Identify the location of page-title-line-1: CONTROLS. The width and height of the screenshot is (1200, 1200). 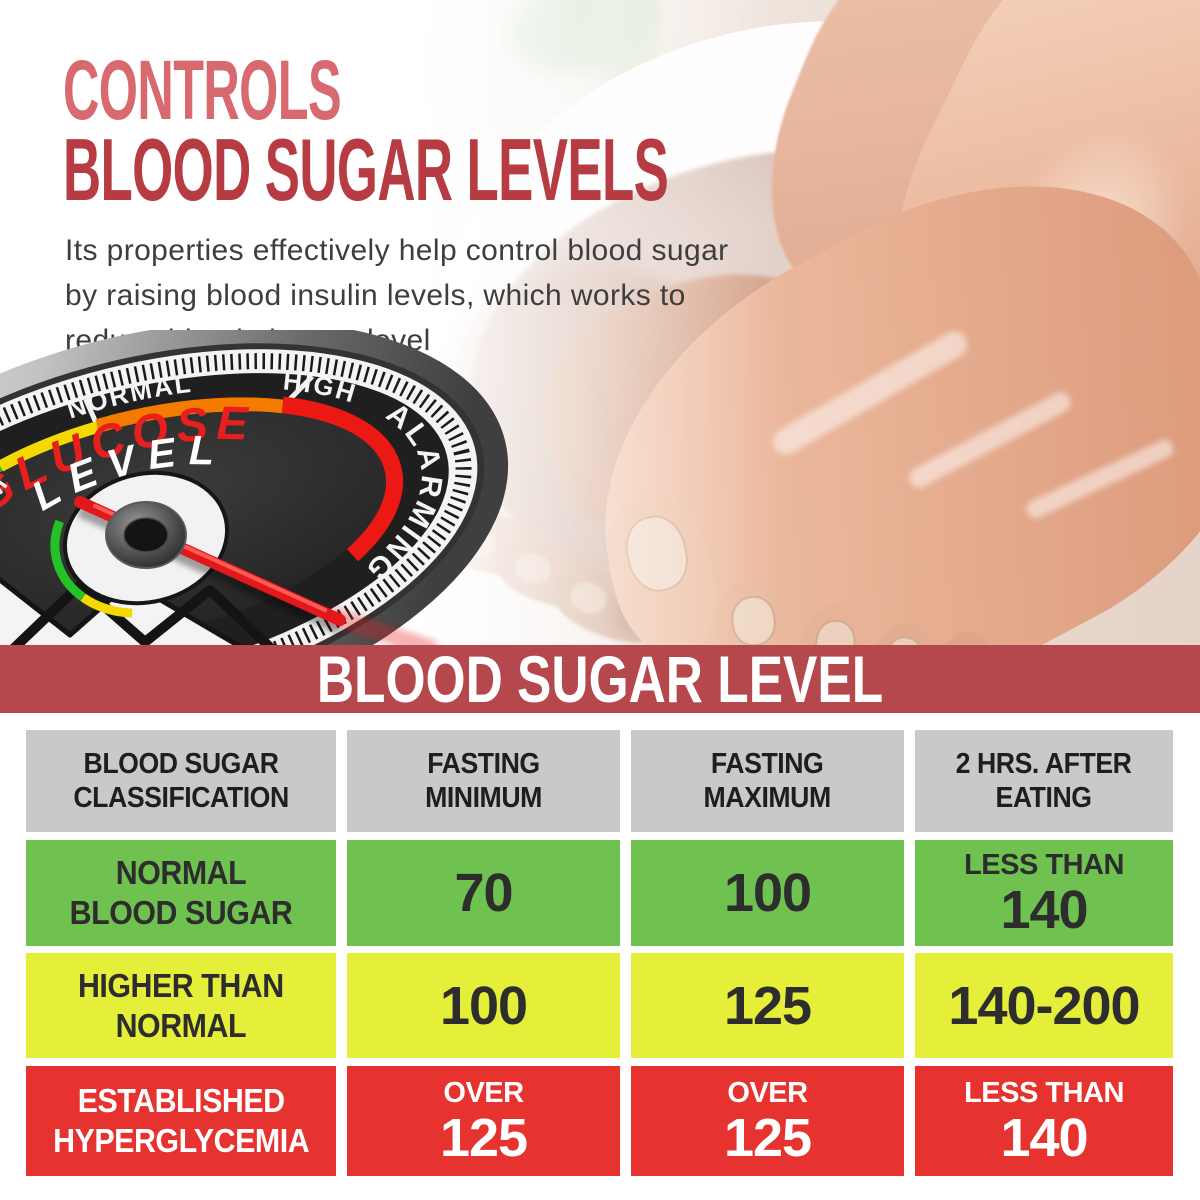
(202, 90).